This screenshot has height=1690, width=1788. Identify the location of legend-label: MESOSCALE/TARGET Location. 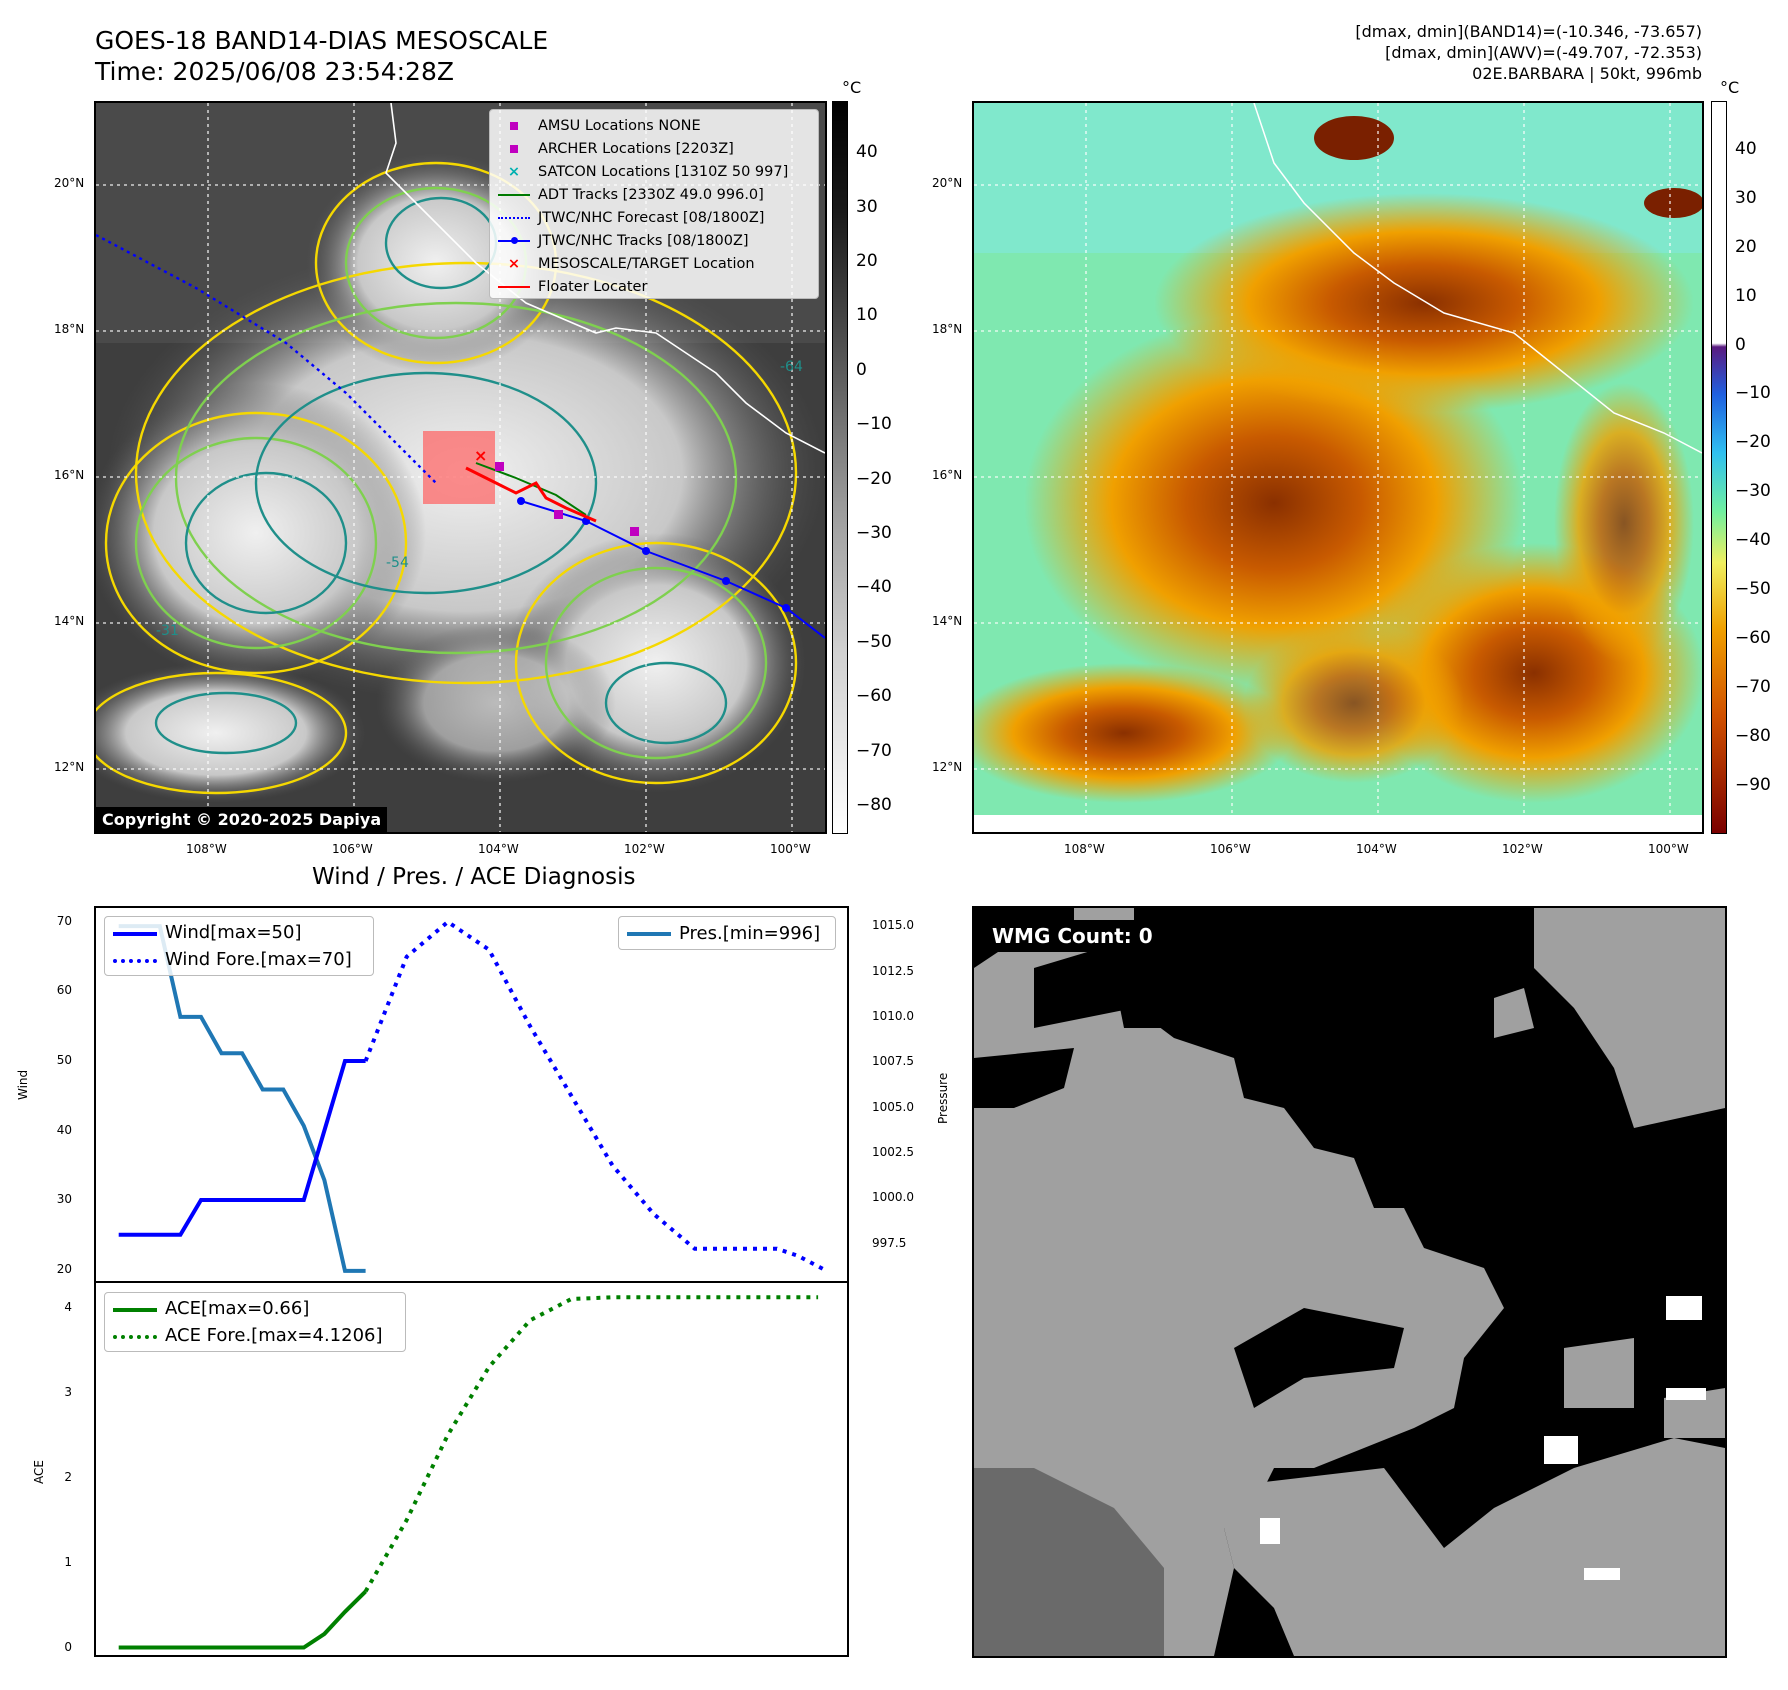
(646, 263).